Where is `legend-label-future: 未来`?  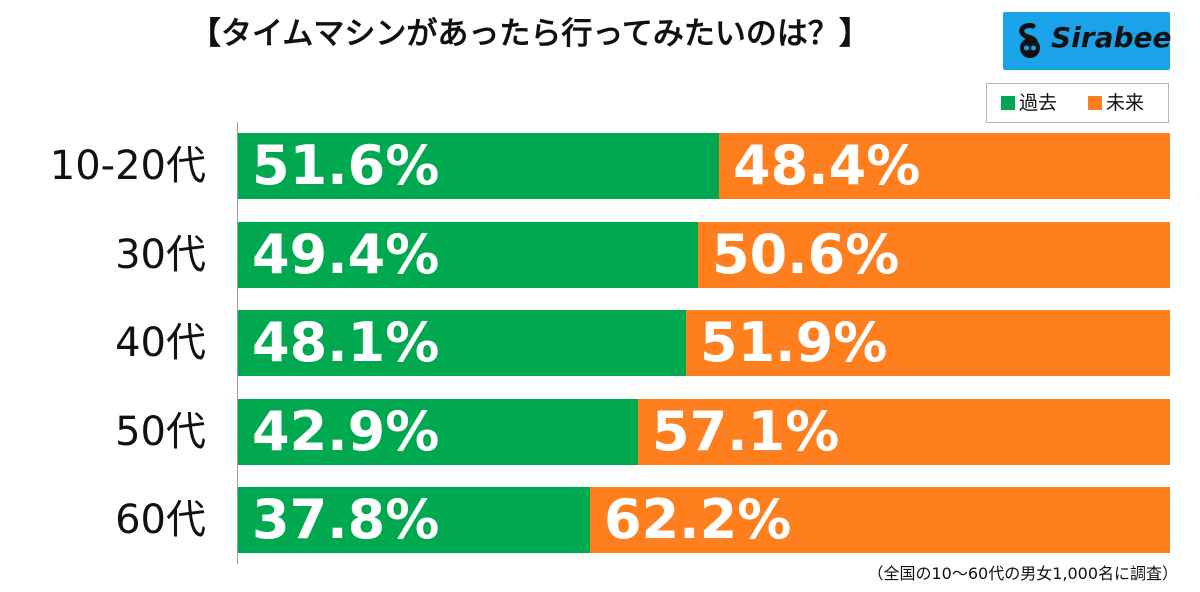 legend-label-future: 未来 is located at coordinates (1125, 103).